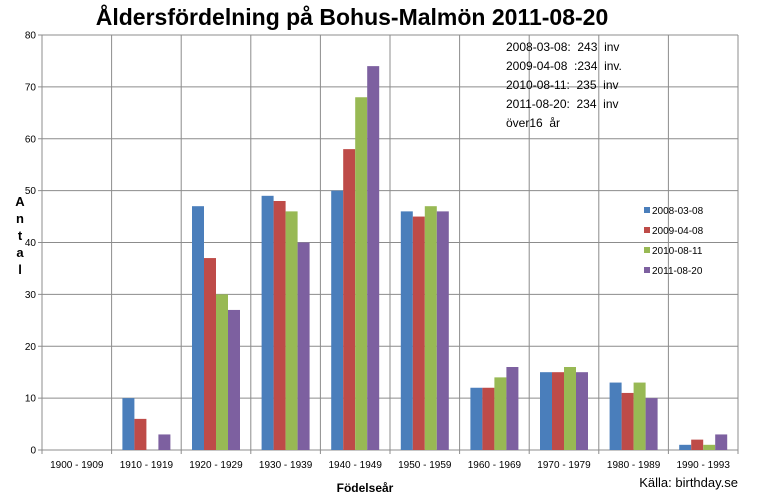  I want to click on y-axis-label-letter: a, so click(20, 252).